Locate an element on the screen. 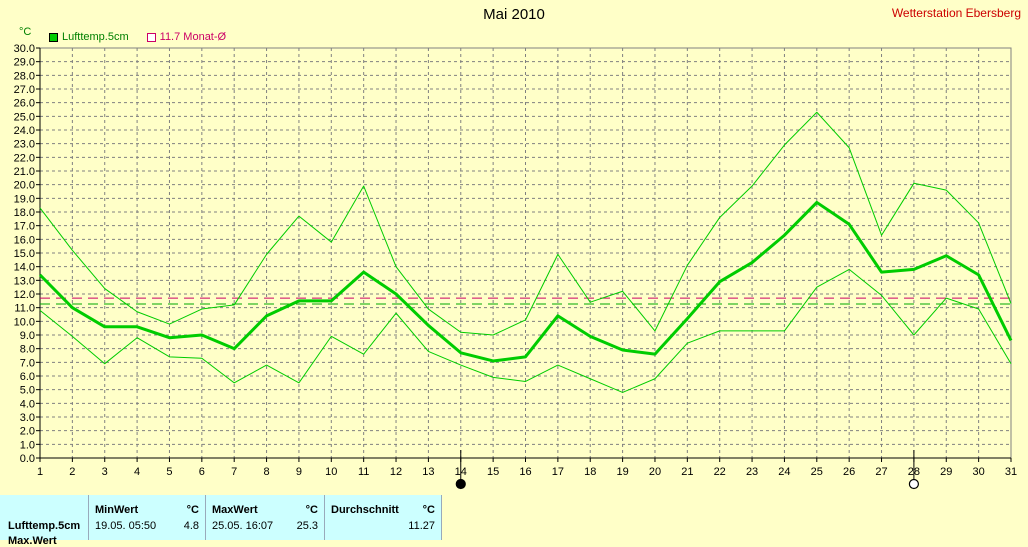 The height and width of the screenshot is (547, 1028). y-tick-label: 13.0 is located at coordinates (24, 281).